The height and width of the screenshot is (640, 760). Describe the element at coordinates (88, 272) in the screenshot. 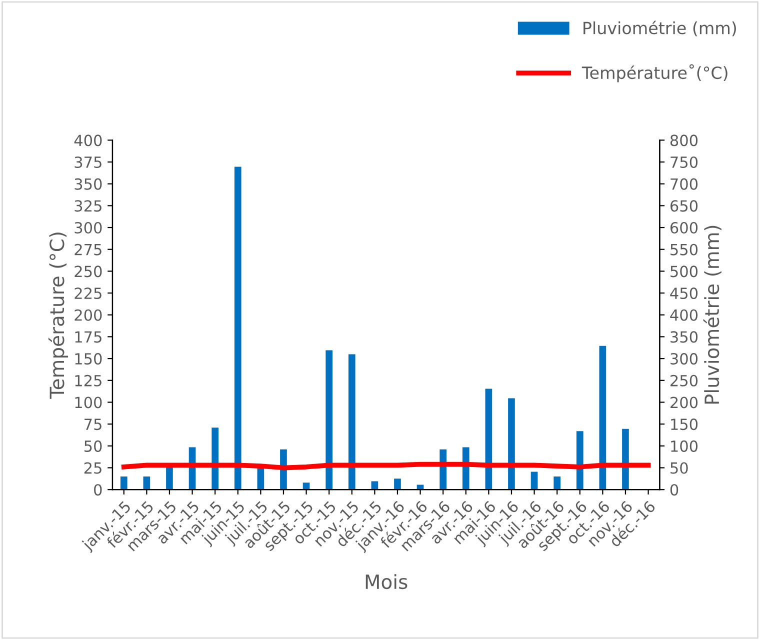

I see `y-tick-label: 250` at that location.